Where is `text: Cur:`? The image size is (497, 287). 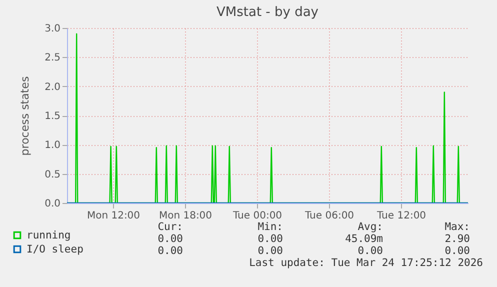 text: Cur: is located at coordinates (170, 227).